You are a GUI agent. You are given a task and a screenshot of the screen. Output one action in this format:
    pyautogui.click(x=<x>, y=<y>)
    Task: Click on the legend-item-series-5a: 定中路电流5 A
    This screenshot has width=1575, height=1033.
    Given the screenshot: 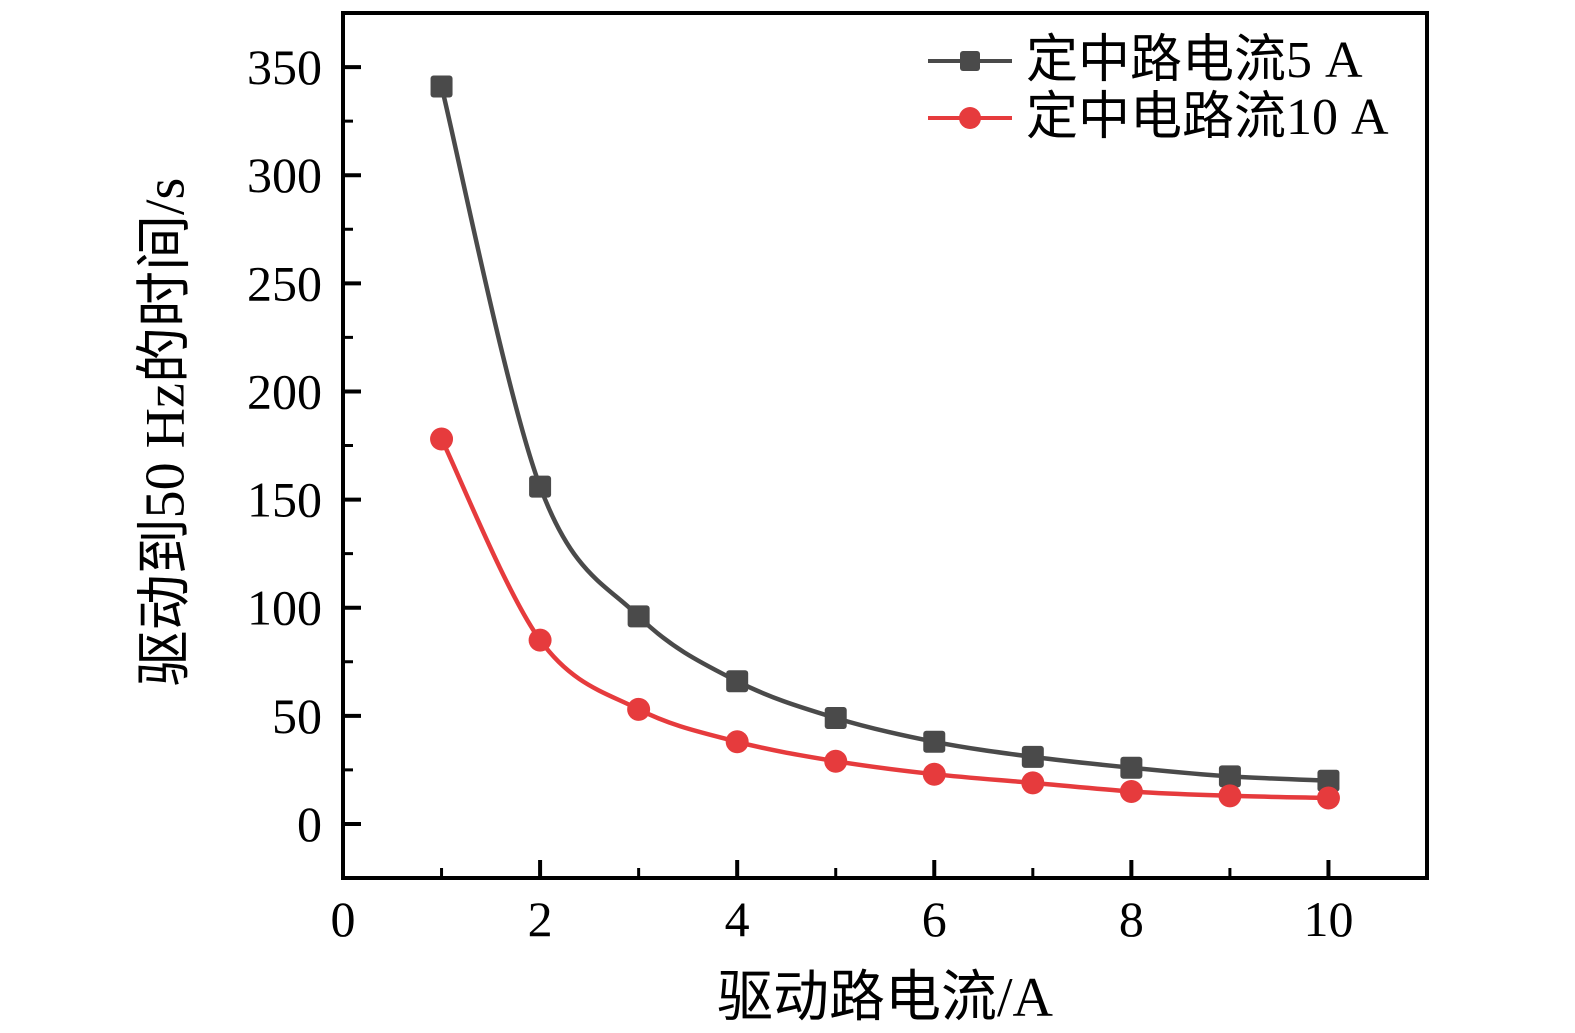 What is the action you would take?
    pyautogui.click(x=1158, y=60)
    